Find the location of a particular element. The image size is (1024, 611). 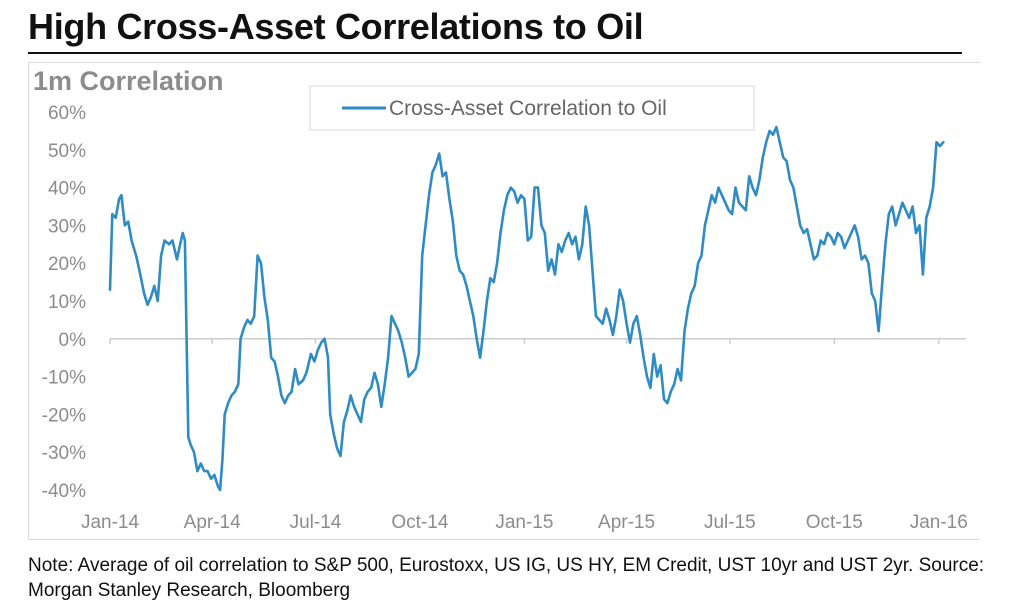

x-tick-label: Oct-14 is located at coordinates (419, 522).